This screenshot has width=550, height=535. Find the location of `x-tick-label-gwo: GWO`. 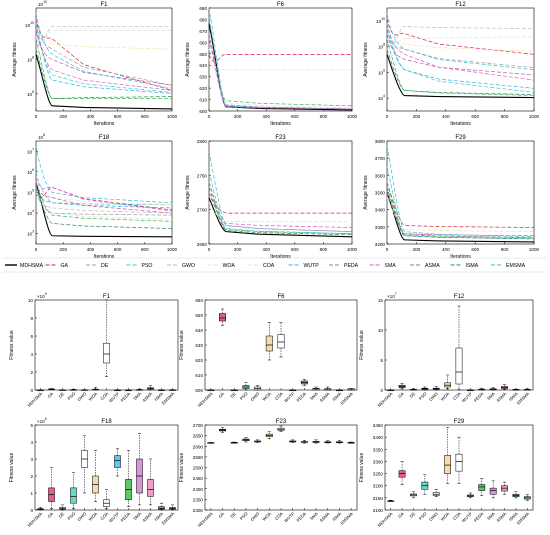

x-tick-label-gwo: GWO is located at coordinates (254, 516).